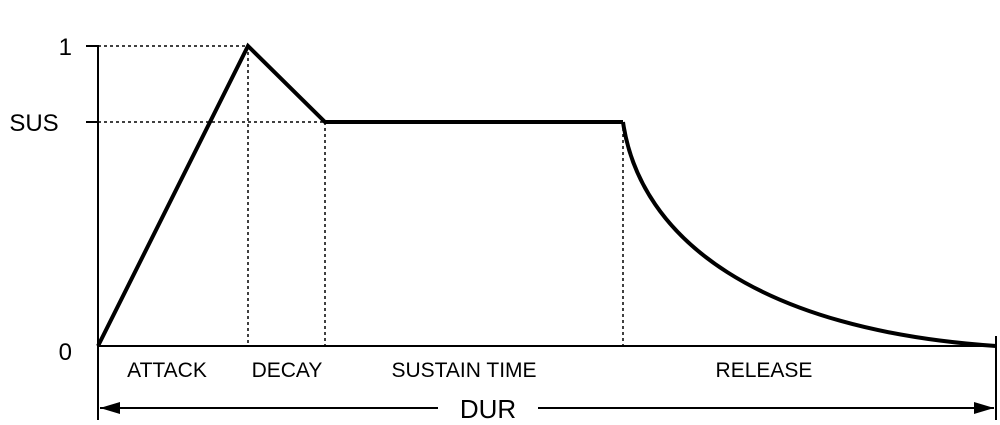  I want to click on segment-label-attack: ATTACK, so click(167, 370).